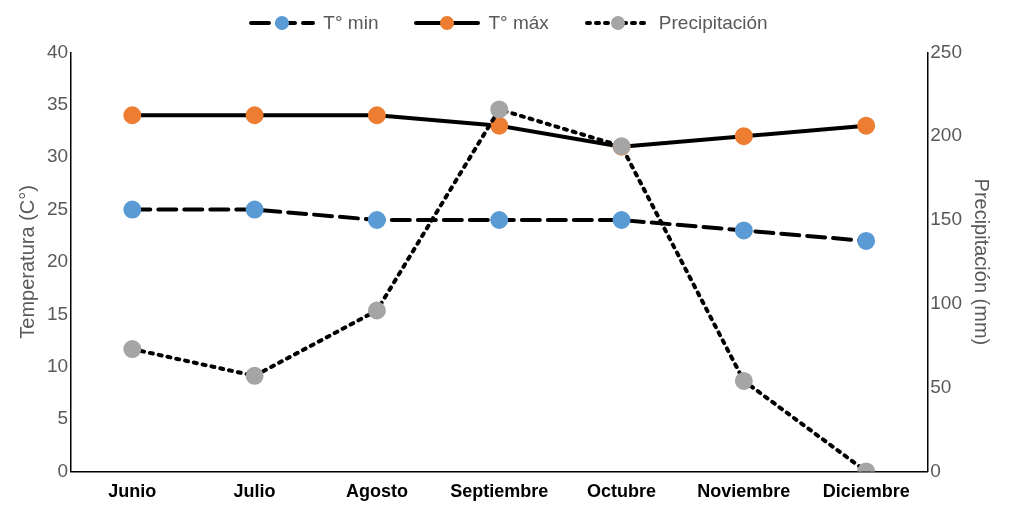 The width and height of the screenshot is (1015, 523). What do you see at coordinates (622, 491) in the screenshot?
I see `x-tick-label: Octubre` at bounding box center [622, 491].